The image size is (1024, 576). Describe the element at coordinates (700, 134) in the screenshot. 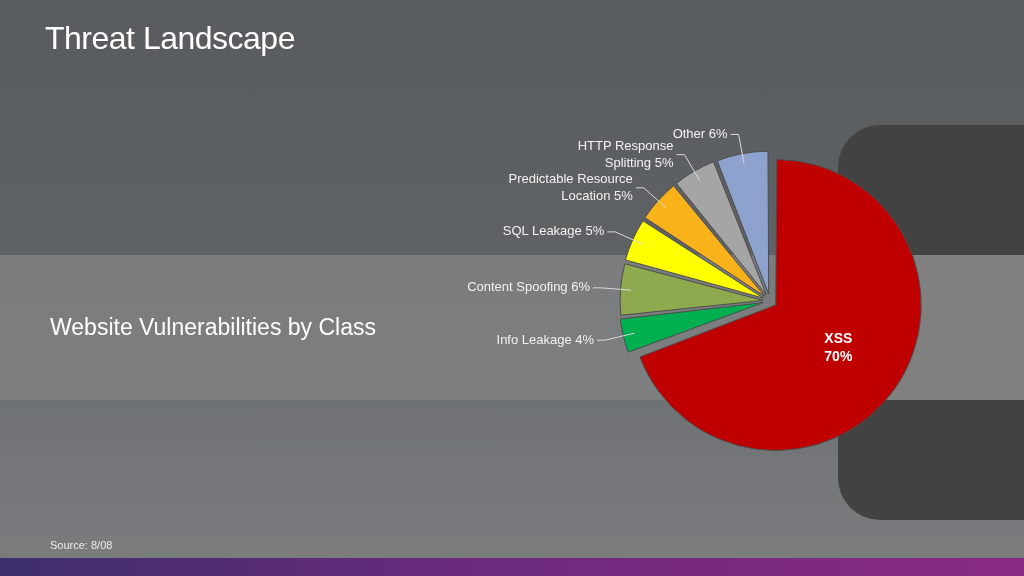

I see `slice-label: Other 6%` at that location.